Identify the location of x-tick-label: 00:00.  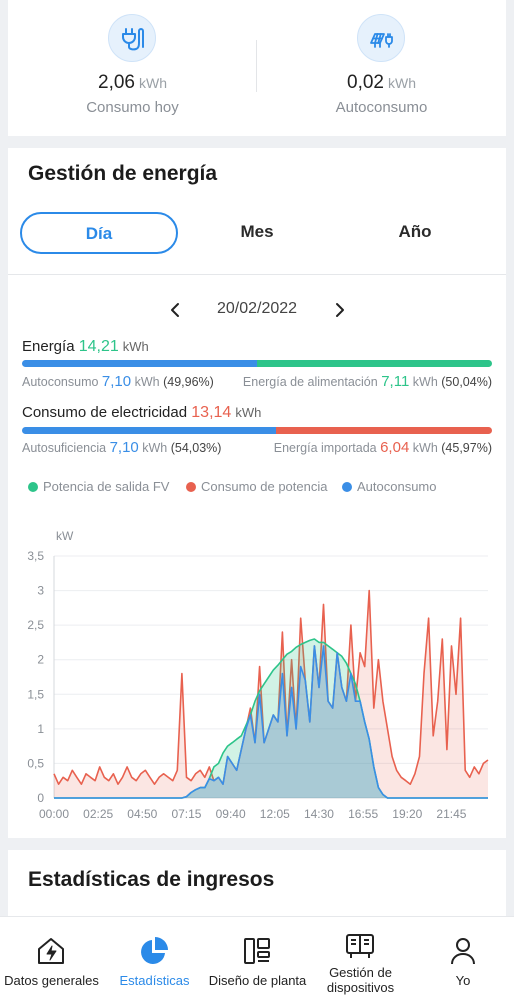
(54, 814).